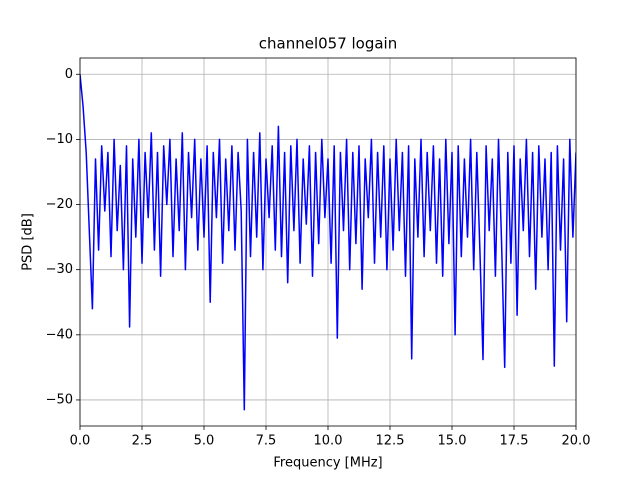  I want to click on y-tick-label: 0, so click(69, 74).